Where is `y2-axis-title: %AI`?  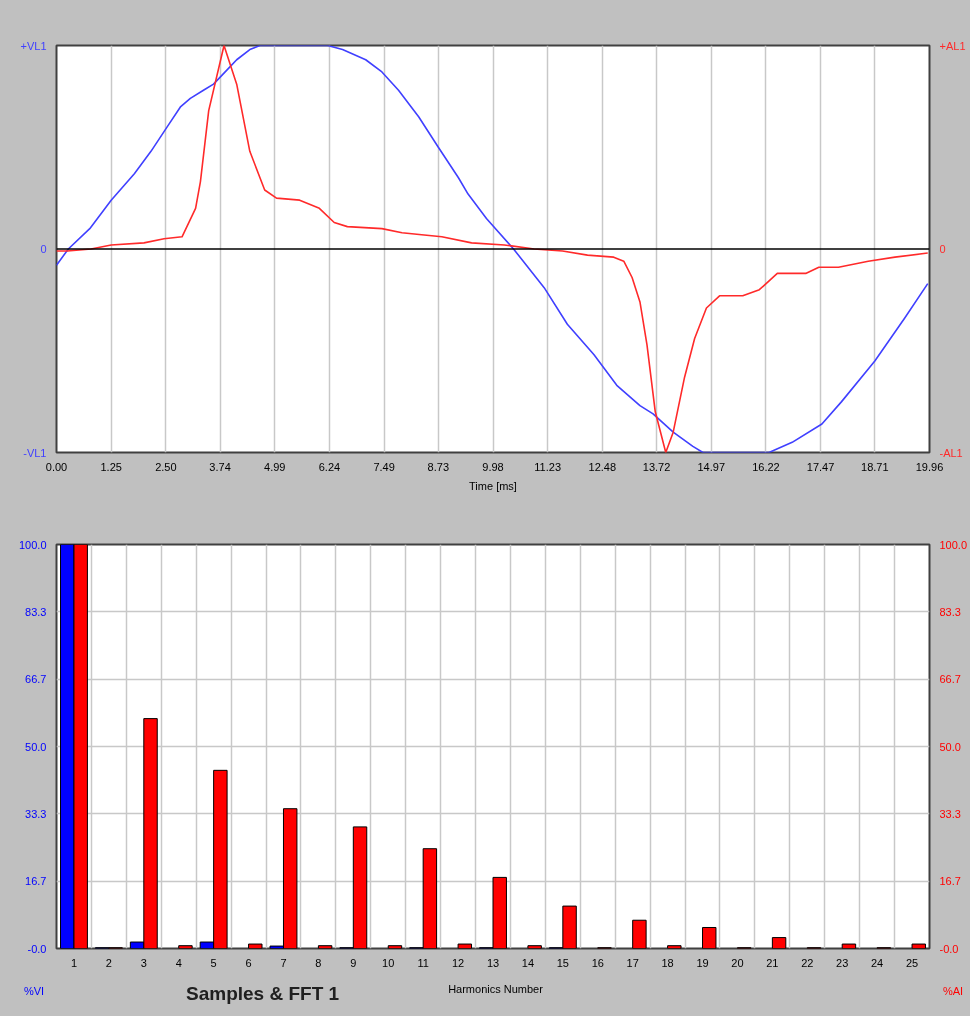
y2-axis-title: %AI is located at coordinates (953, 991).